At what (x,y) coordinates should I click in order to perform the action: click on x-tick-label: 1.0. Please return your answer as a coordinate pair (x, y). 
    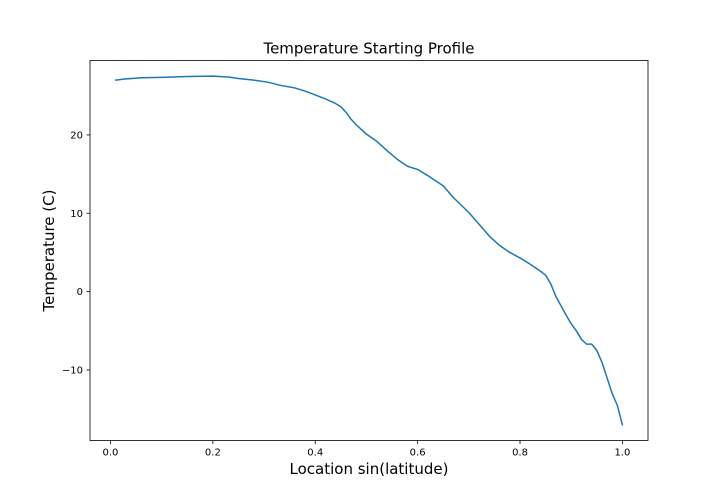
    Looking at the image, I should click on (622, 453).